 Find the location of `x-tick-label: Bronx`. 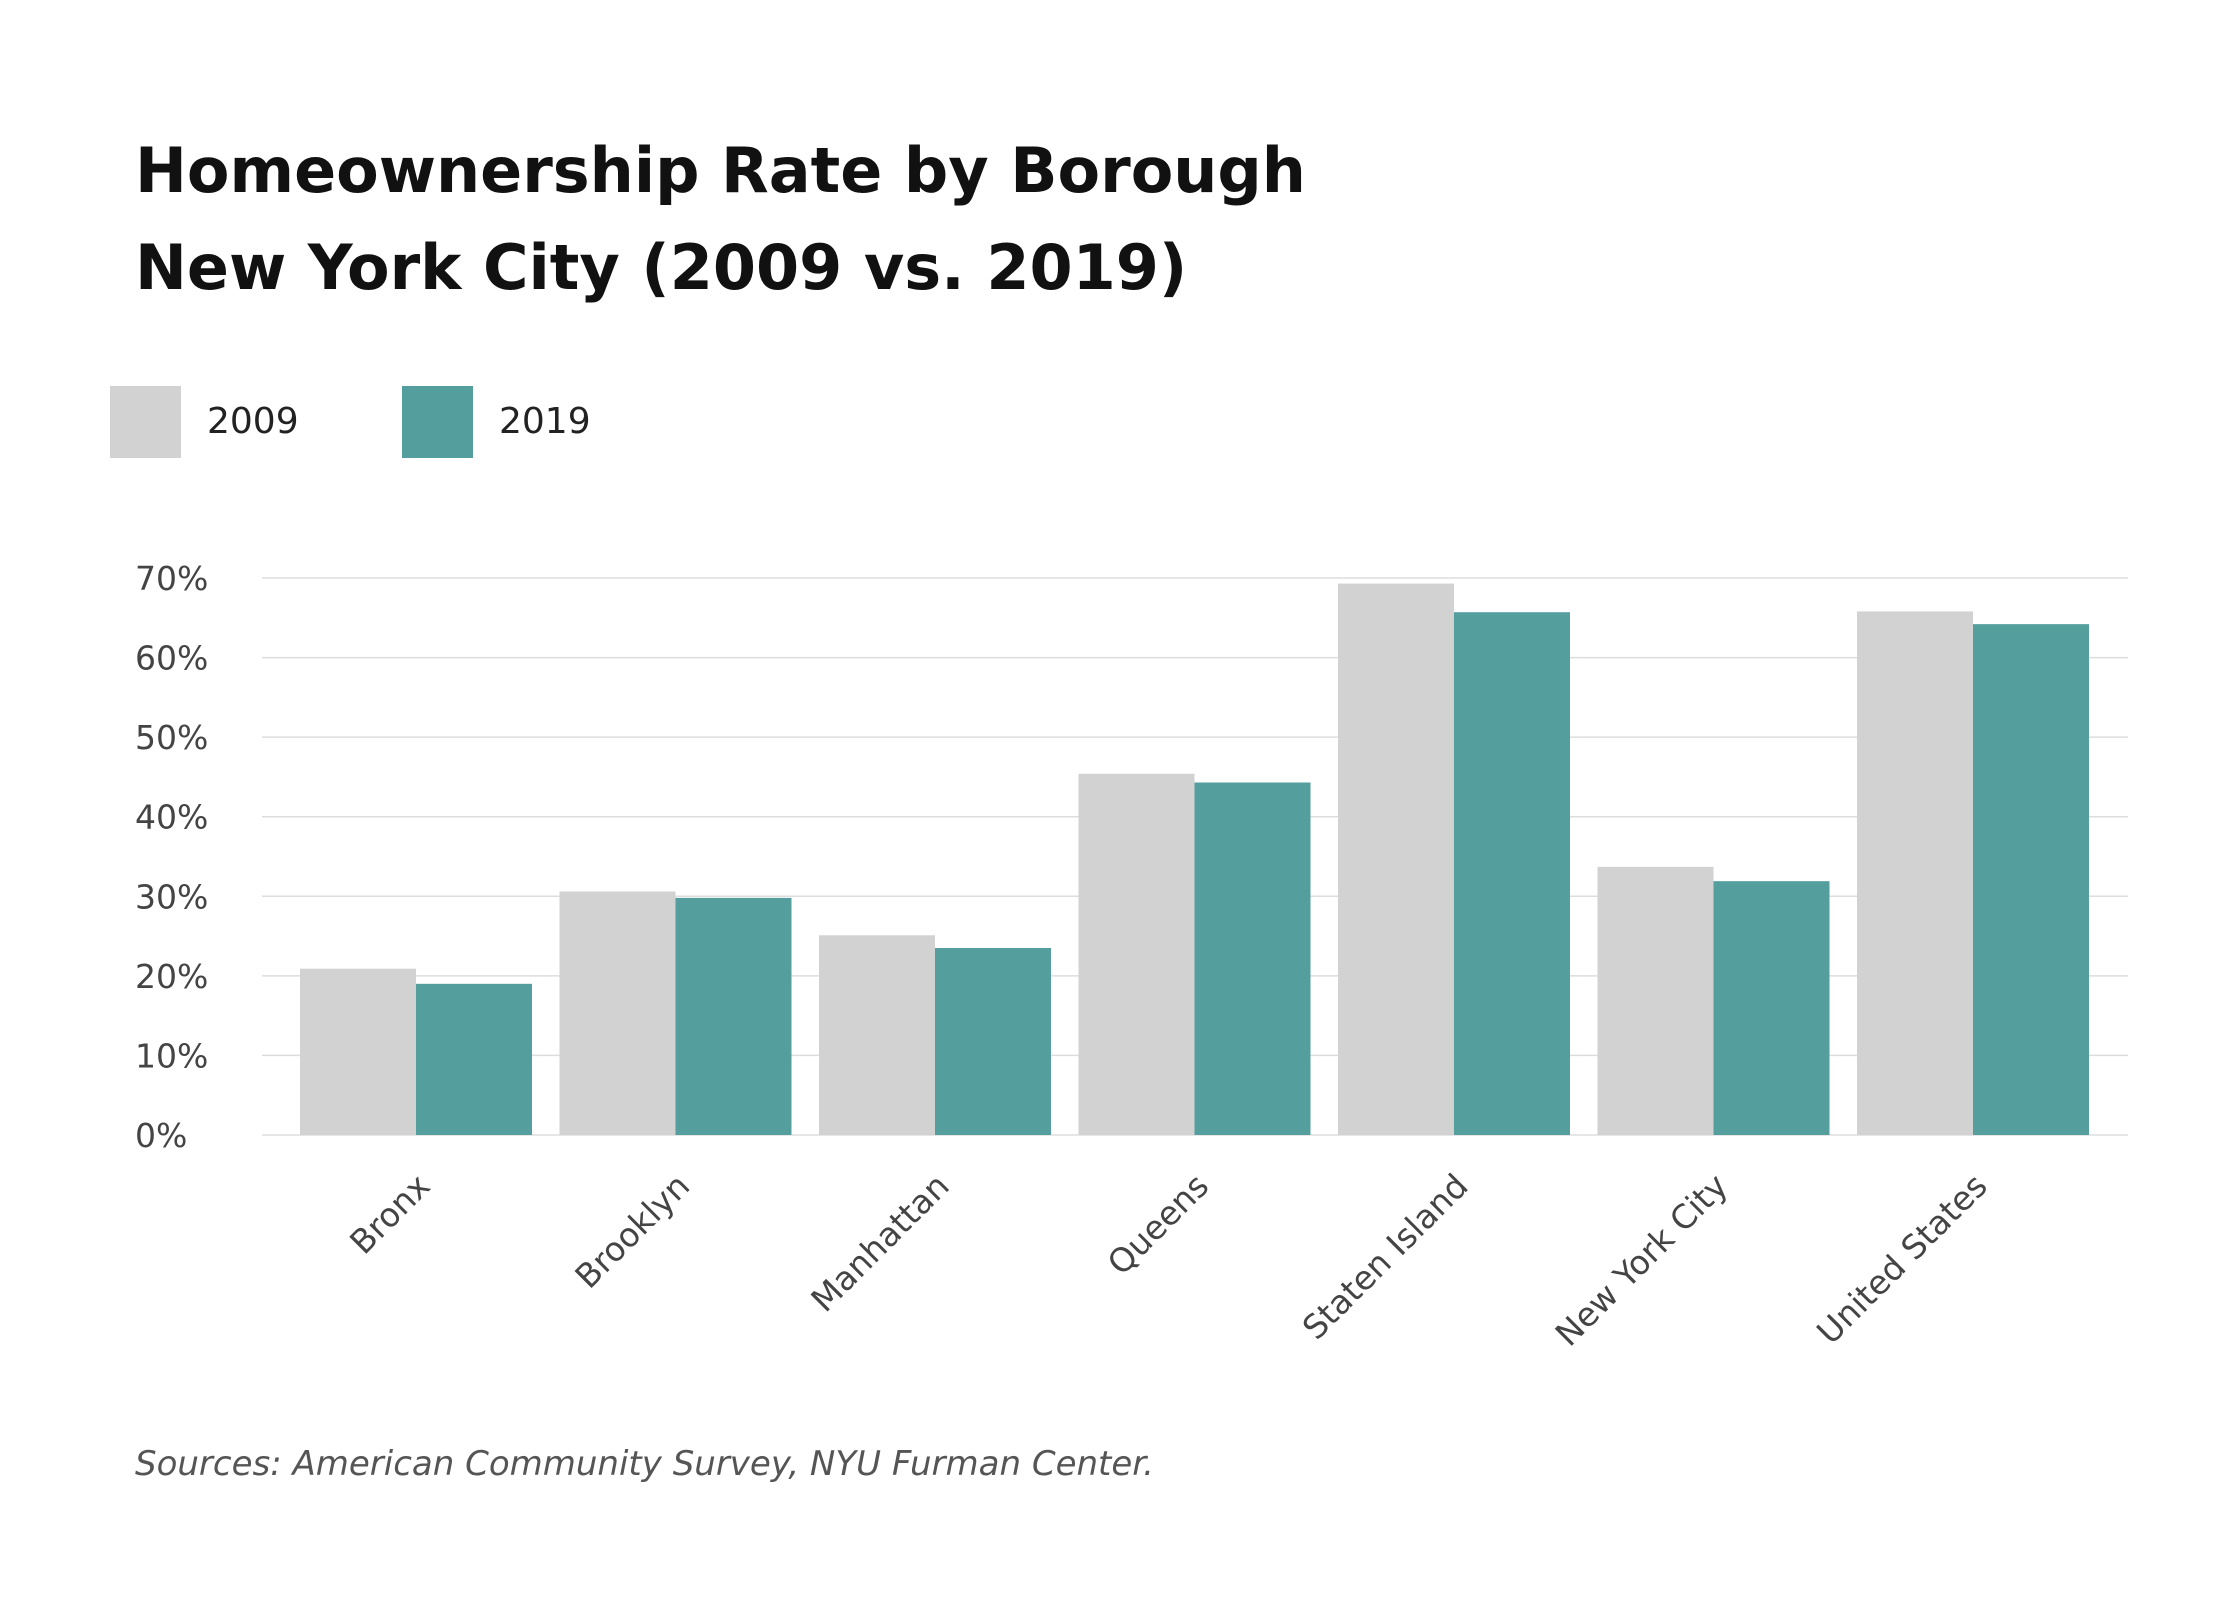

x-tick-label: Bronx is located at coordinates (390, 1214).